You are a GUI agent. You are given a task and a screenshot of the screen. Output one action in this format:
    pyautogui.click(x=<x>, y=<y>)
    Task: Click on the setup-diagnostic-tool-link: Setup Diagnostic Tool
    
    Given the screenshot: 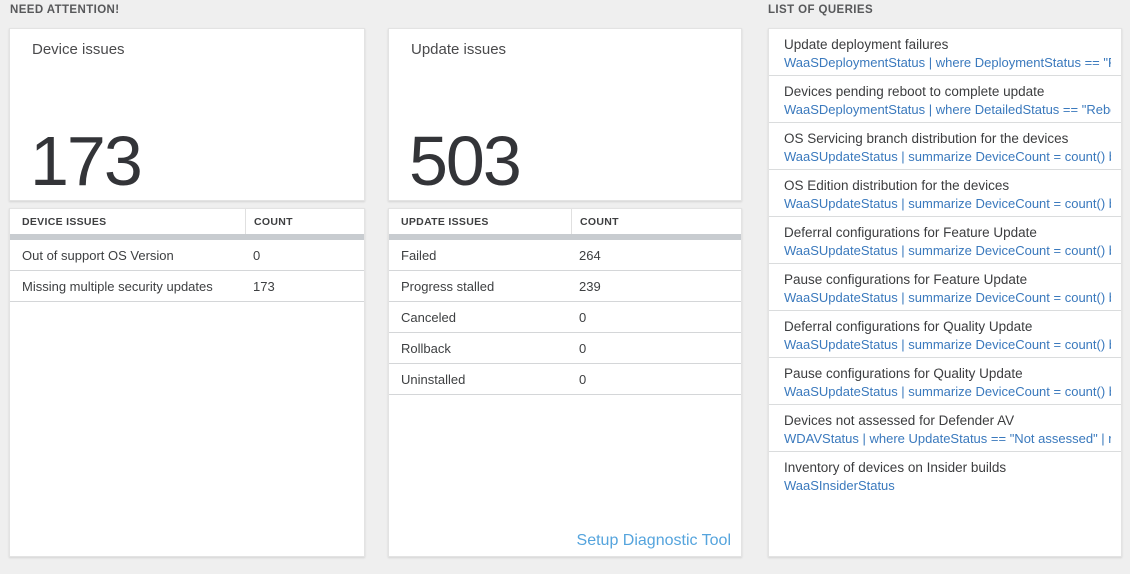 What is the action you would take?
    pyautogui.click(x=653, y=540)
    